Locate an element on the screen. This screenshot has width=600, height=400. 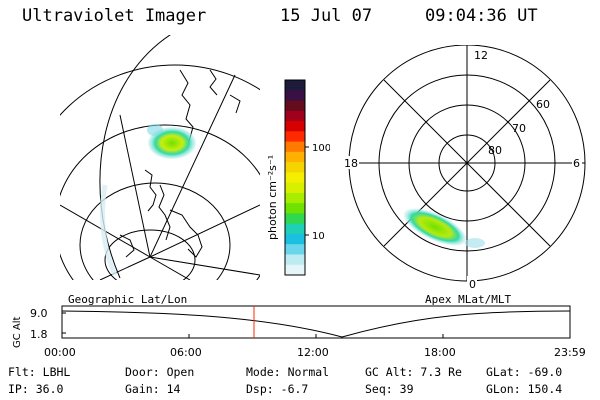
info-gain-key: Gain: is located at coordinates (142, 389).